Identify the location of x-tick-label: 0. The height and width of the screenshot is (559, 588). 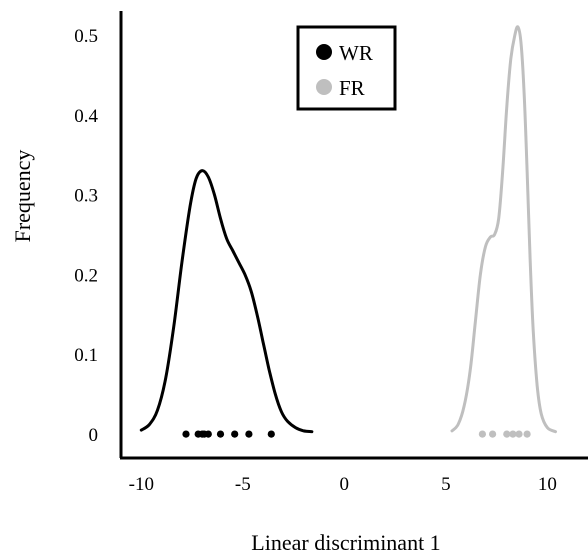
(345, 484).